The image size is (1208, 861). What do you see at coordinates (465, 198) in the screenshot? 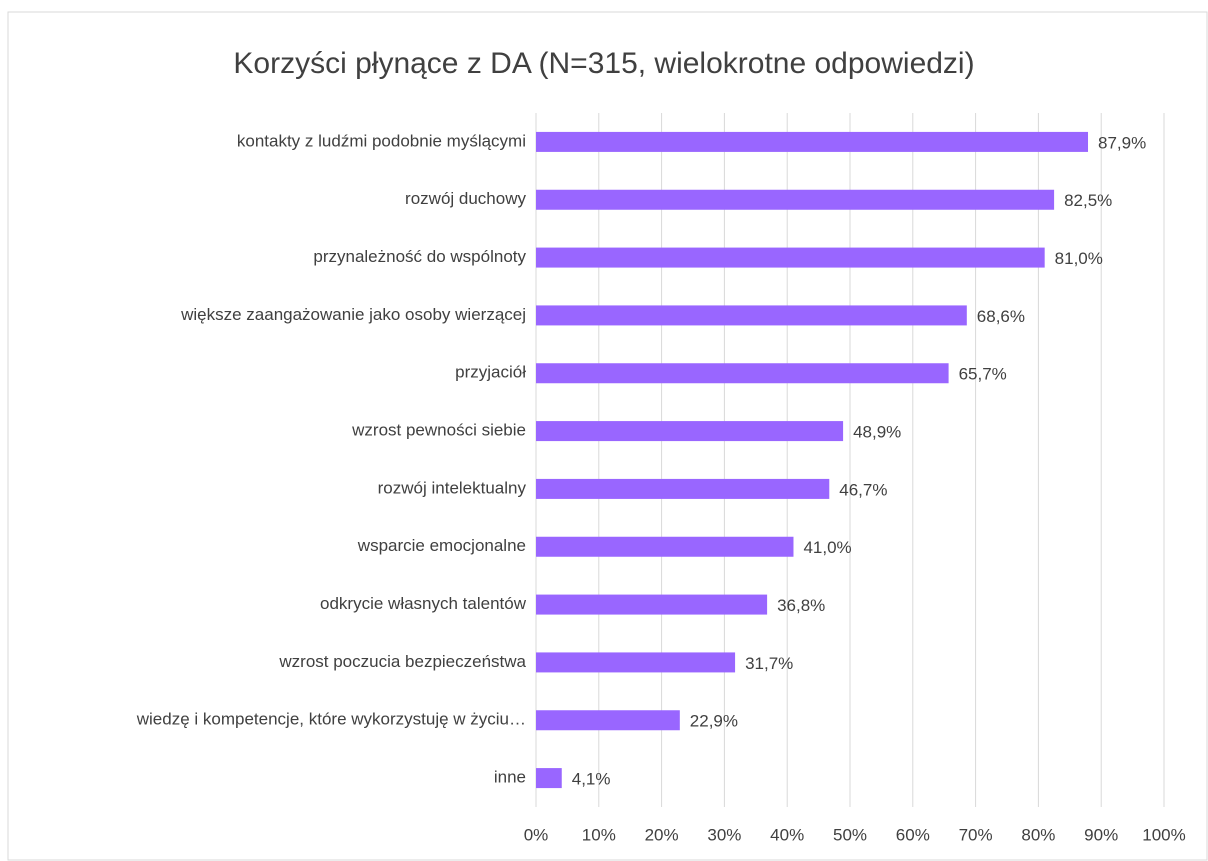
I see `y-tick-label: rozwój duchowy` at bounding box center [465, 198].